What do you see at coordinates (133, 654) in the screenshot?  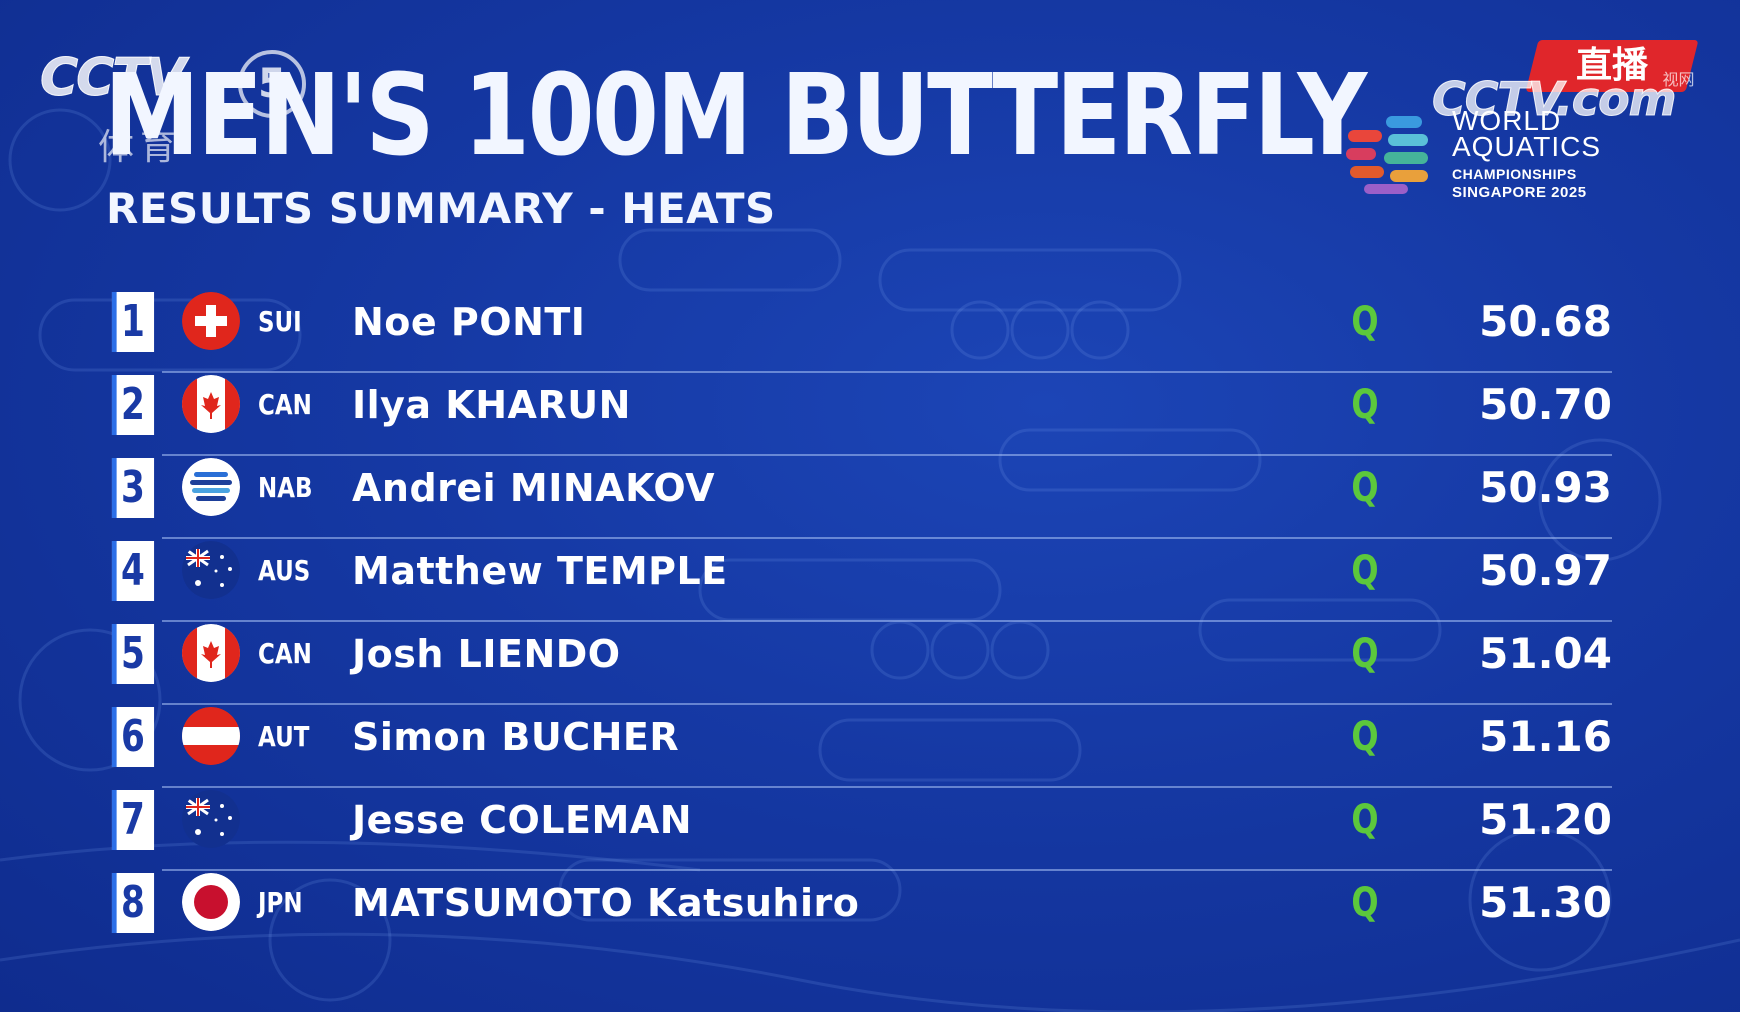 I see `rank-badge: 5` at bounding box center [133, 654].